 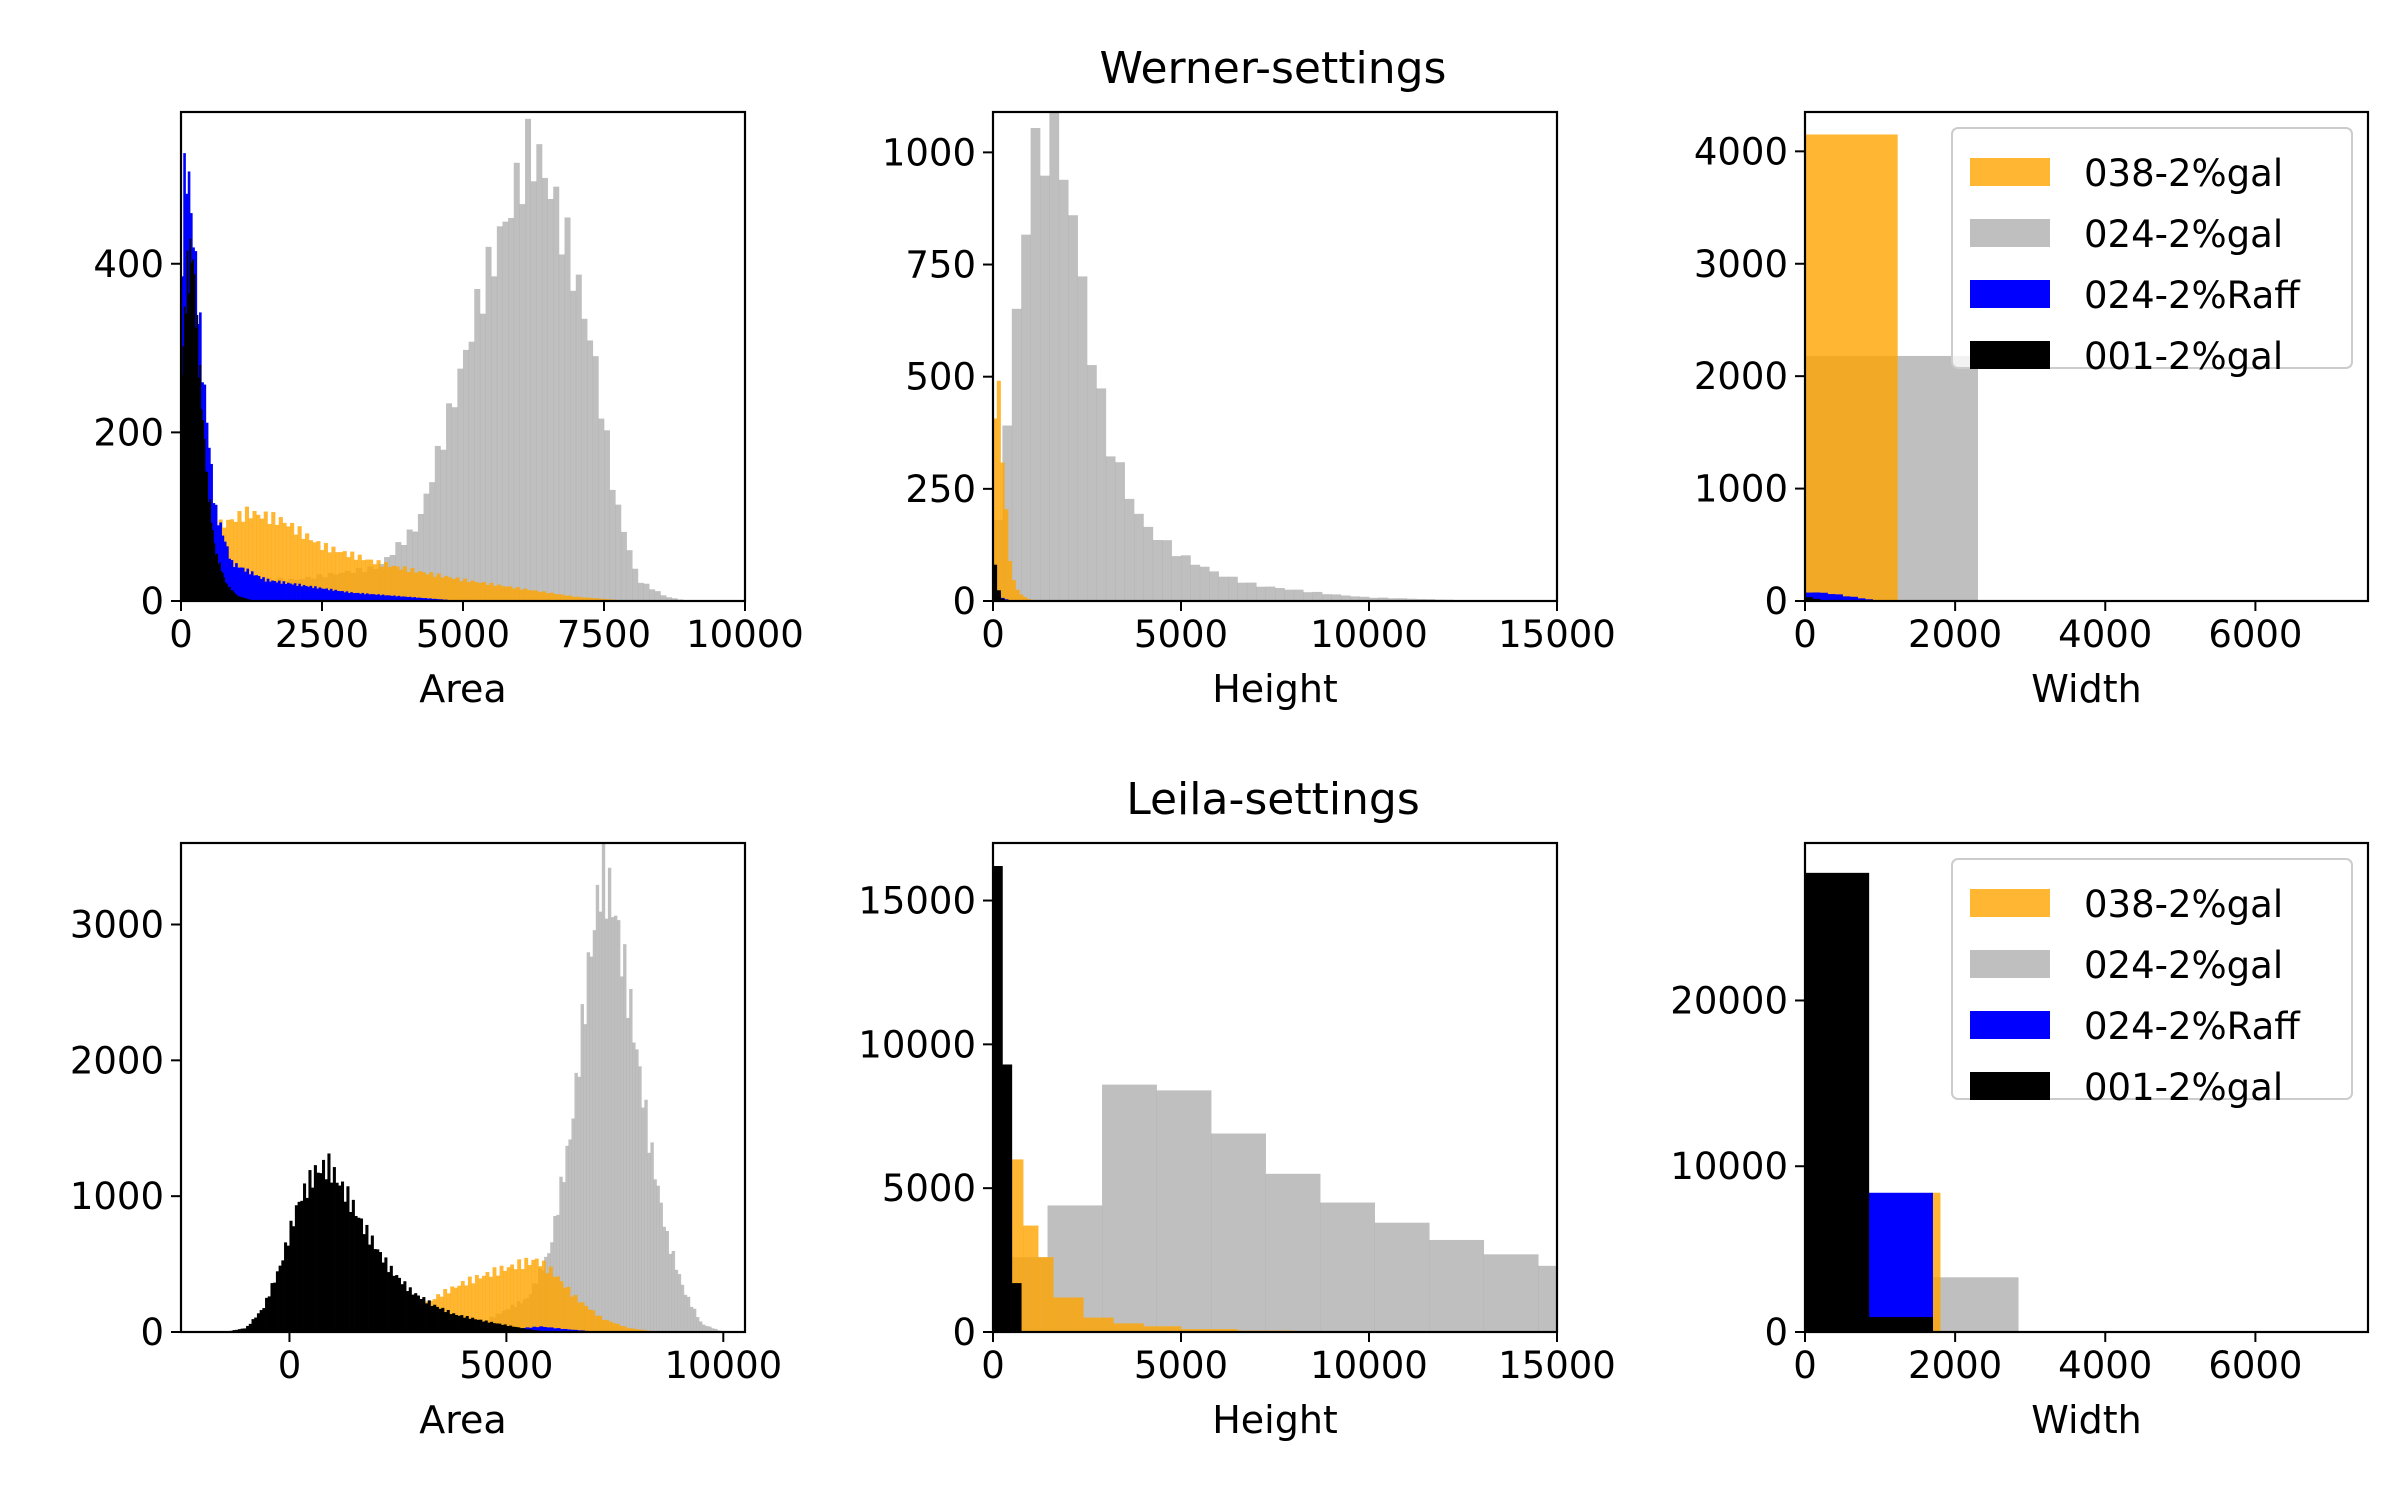 I want to click on x-axis-label: Area, so click(x=462, y=1420).